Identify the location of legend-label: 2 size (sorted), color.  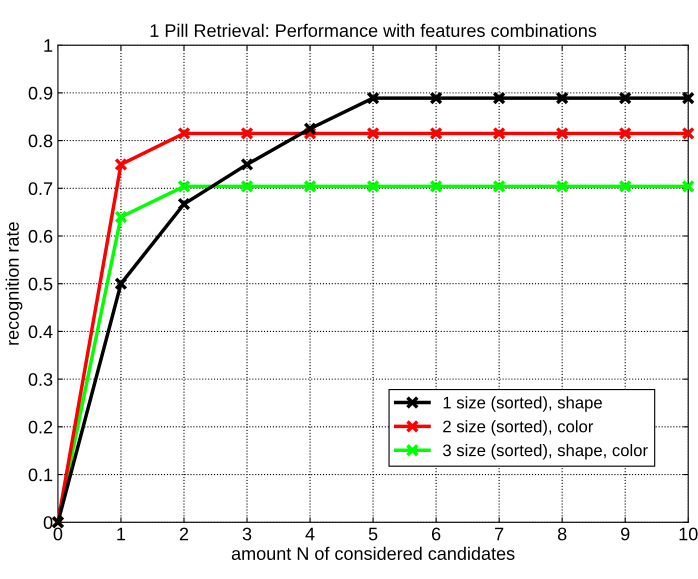
(518, 428).